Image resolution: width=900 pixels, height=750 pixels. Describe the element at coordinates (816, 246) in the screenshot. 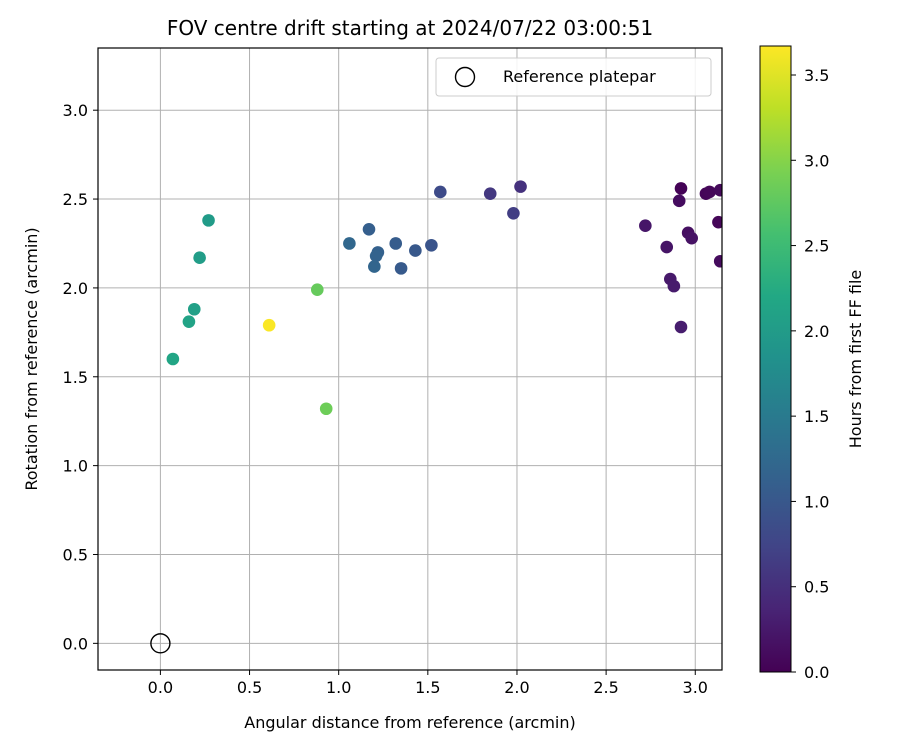

I see `colorbar-tick-label: 2.5` at that location.